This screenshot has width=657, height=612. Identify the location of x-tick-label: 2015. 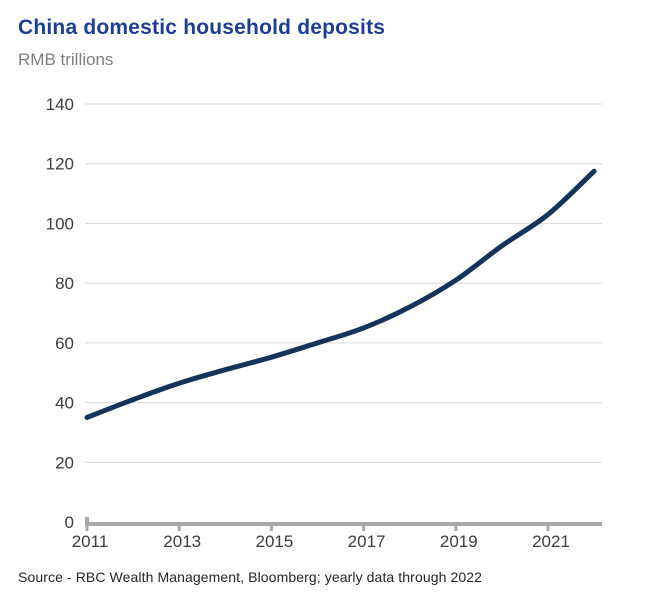
(274, 541).